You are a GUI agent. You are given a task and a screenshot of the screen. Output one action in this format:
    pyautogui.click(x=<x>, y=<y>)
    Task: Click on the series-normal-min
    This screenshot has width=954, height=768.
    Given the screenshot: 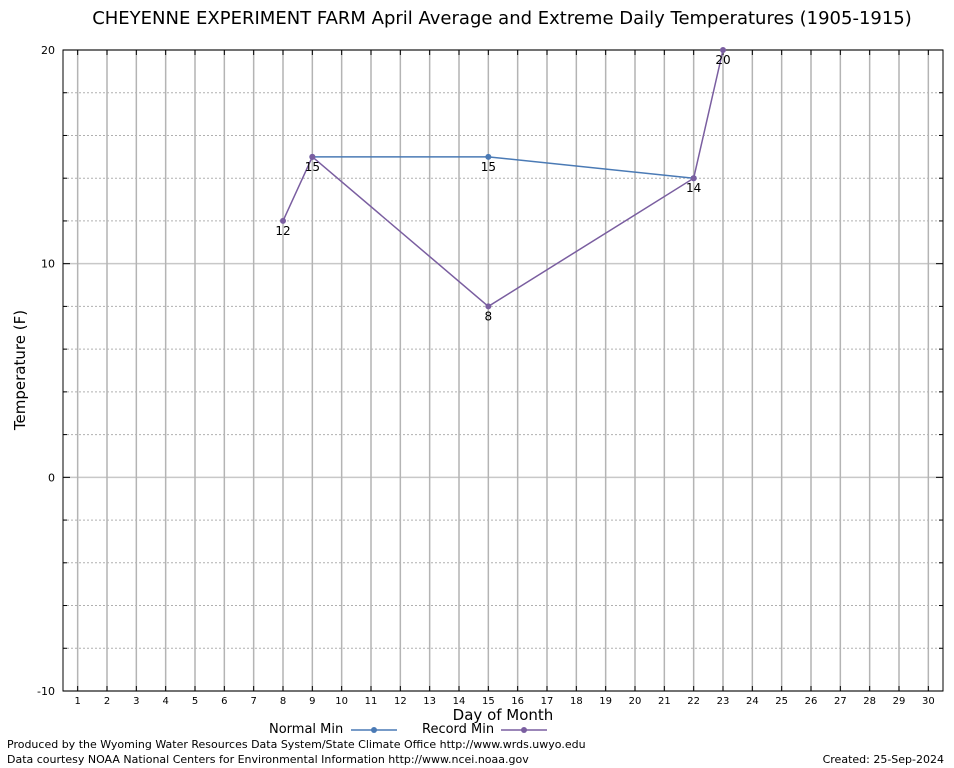 What is the action you would take?
    pyautogui.click(x=503, y=167)
    